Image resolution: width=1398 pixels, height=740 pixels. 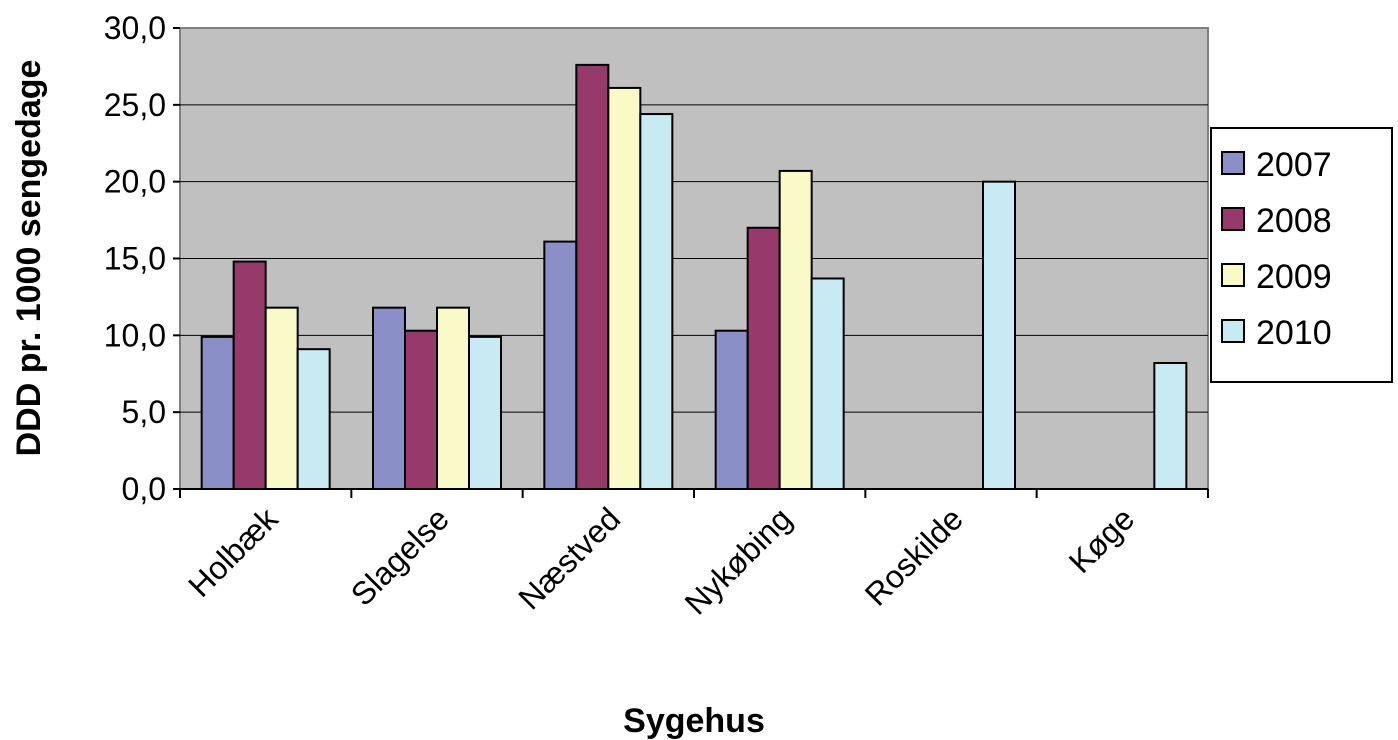 I want to click on legend-label-2008: 2008, so click(x=1294, y=221).